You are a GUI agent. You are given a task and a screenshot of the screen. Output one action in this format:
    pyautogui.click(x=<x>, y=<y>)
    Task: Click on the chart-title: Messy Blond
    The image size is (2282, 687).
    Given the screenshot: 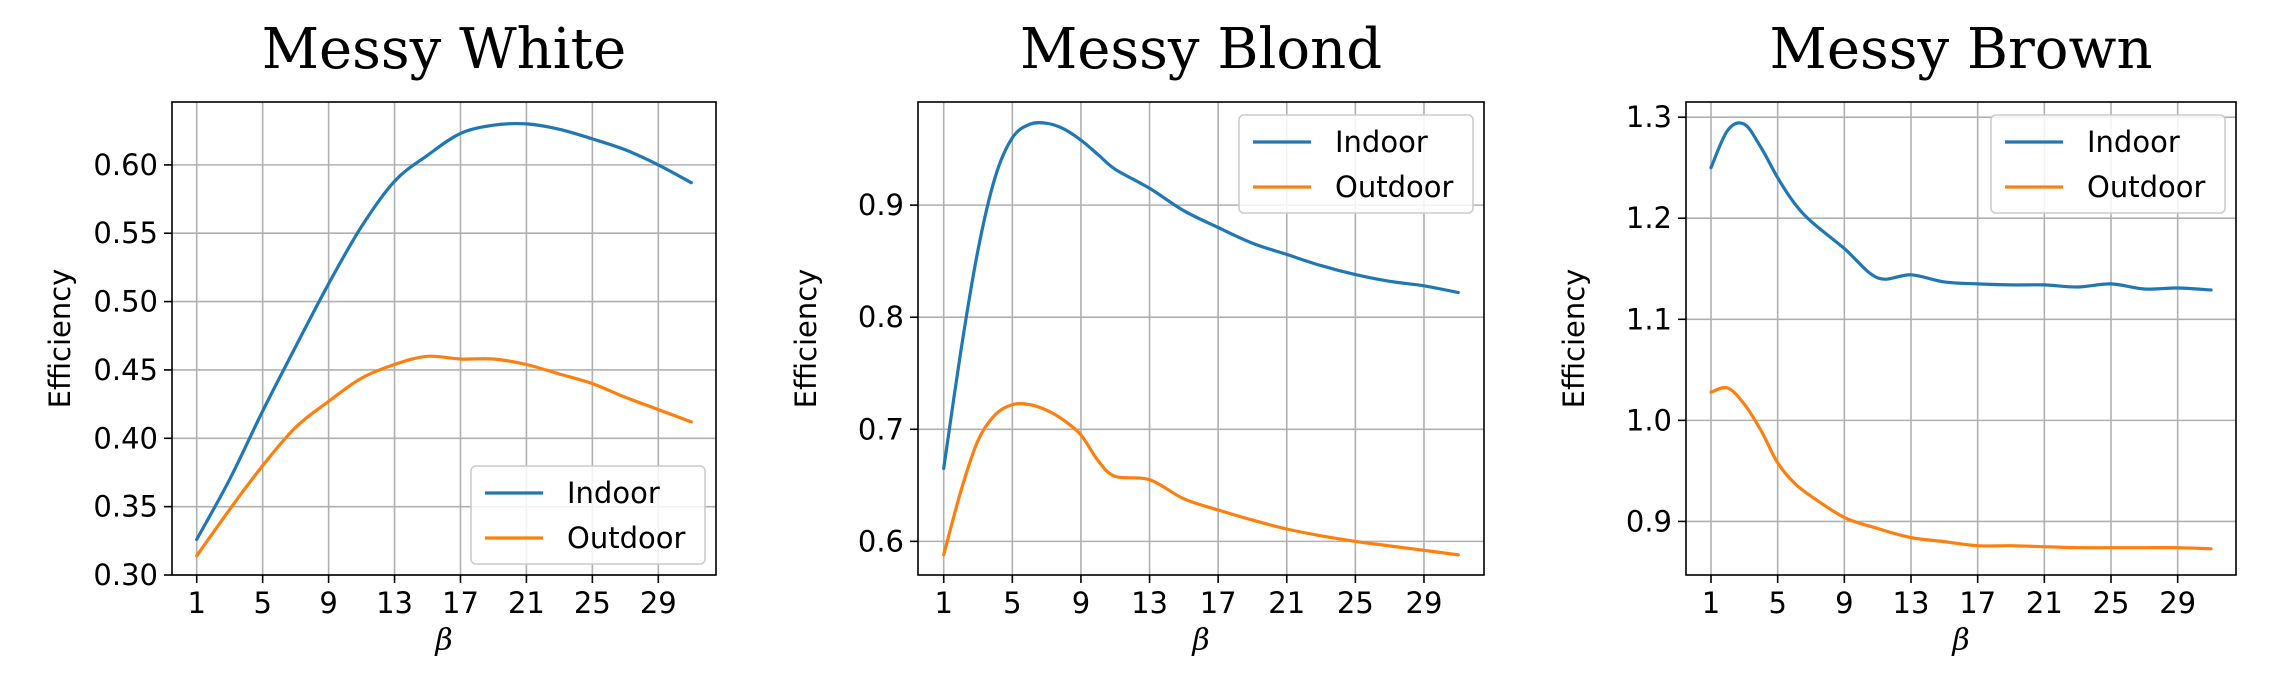 What is the action you would take?
    pyautogui.click(x=1201, y=49)
    